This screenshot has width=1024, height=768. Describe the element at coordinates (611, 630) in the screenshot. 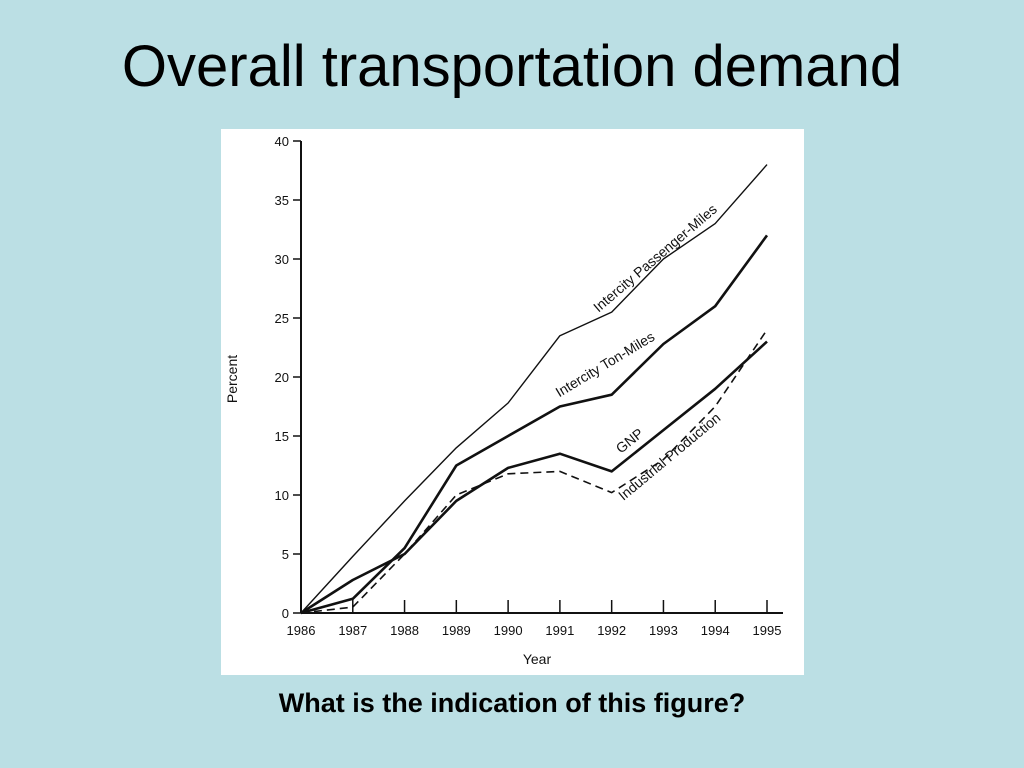

I see `x-tick-label: 1992` at that location.